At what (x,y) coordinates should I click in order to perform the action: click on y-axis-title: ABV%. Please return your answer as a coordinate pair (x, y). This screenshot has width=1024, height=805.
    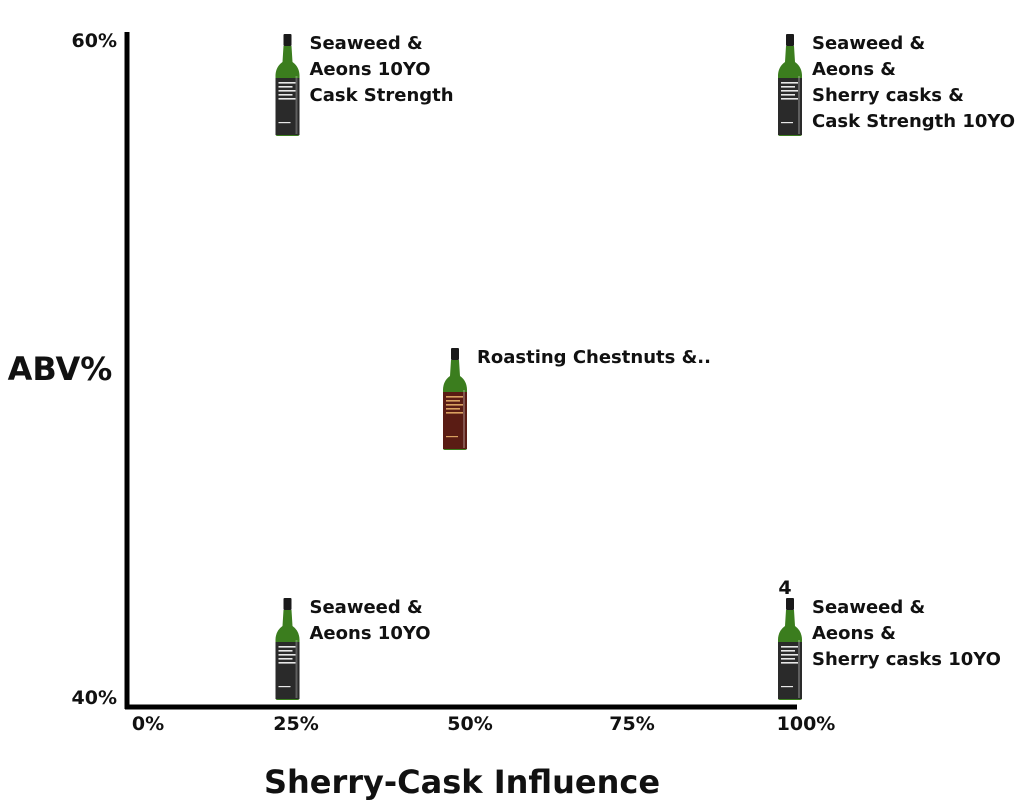
    Looking at the image, I should click on (60, 369).